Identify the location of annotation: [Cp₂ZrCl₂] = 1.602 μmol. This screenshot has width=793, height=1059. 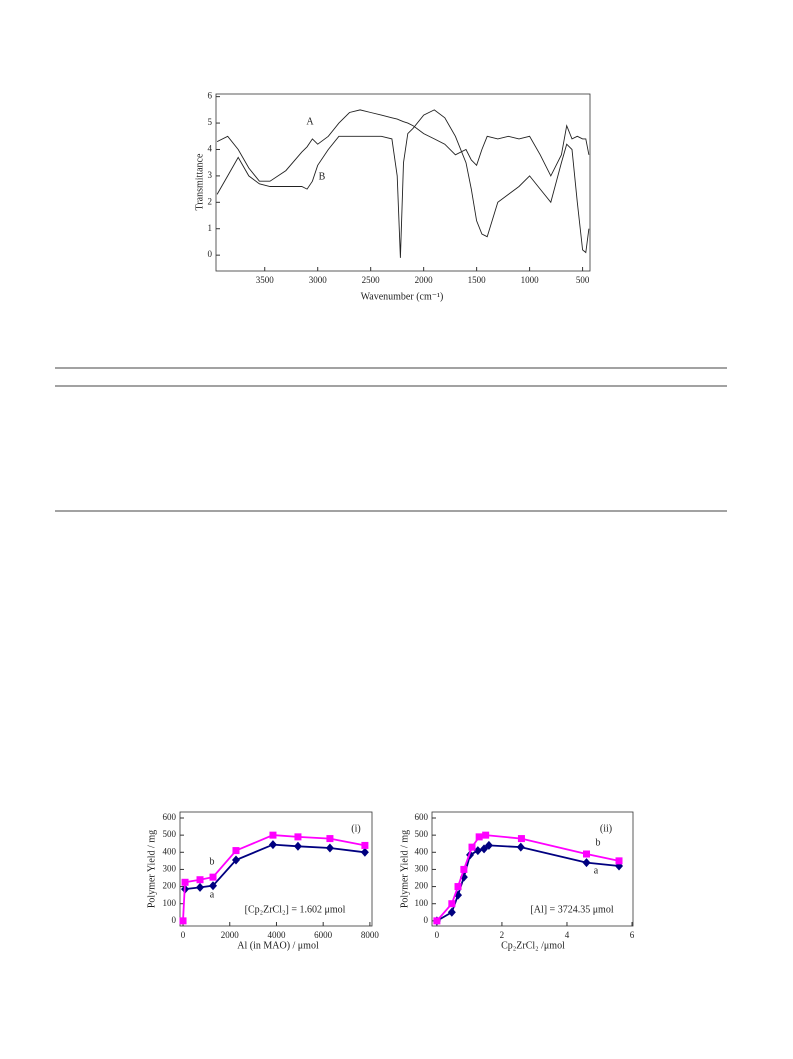
(295, 909).